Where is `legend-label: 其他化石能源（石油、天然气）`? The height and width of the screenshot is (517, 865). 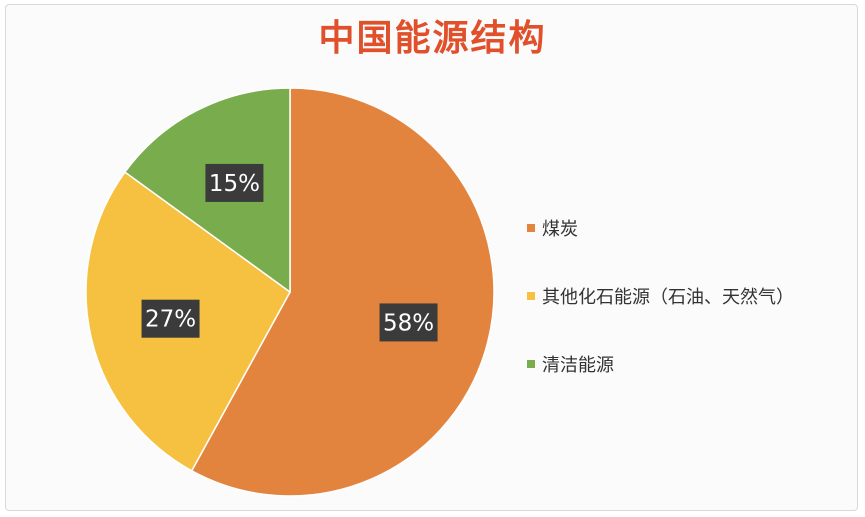
legend-label: 其他化石能源（石油、天然气） is located at coordinates (668, 297).